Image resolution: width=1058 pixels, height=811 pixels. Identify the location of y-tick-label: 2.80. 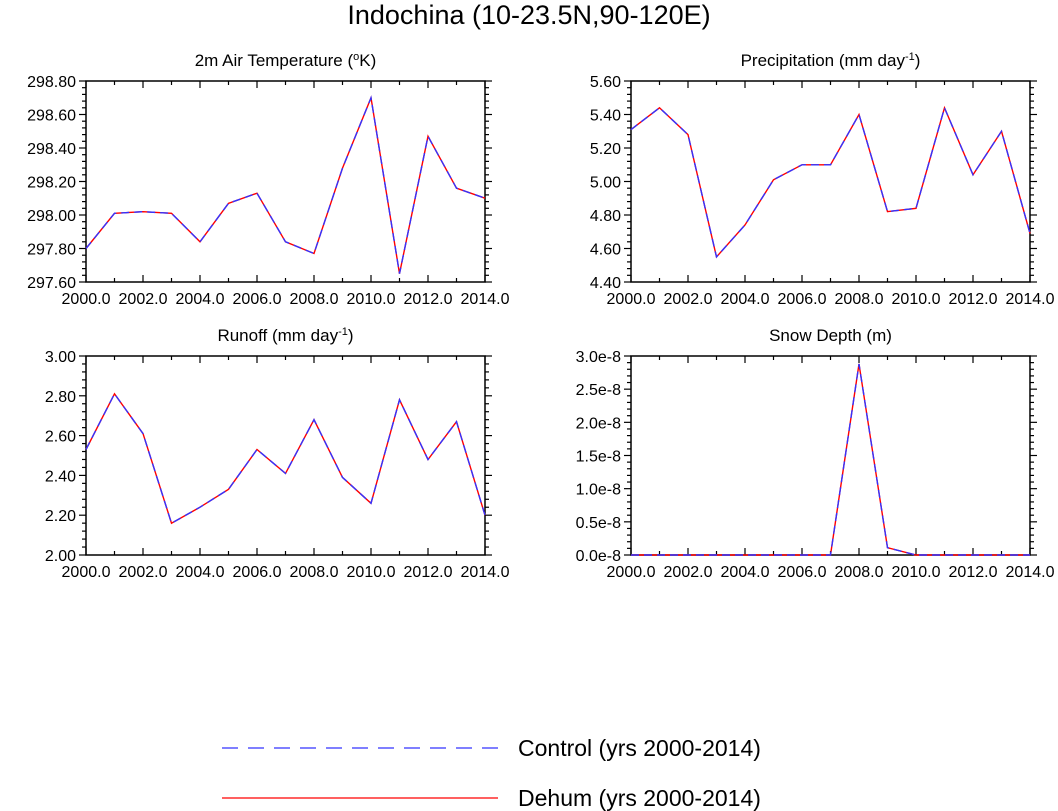
(60, 397).